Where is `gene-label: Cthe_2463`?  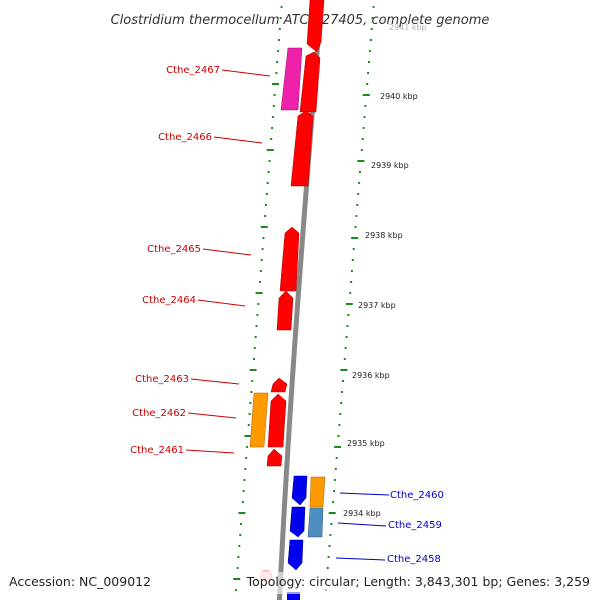
gene-label: Cthe_2463 is located at coordinates (162, 379).